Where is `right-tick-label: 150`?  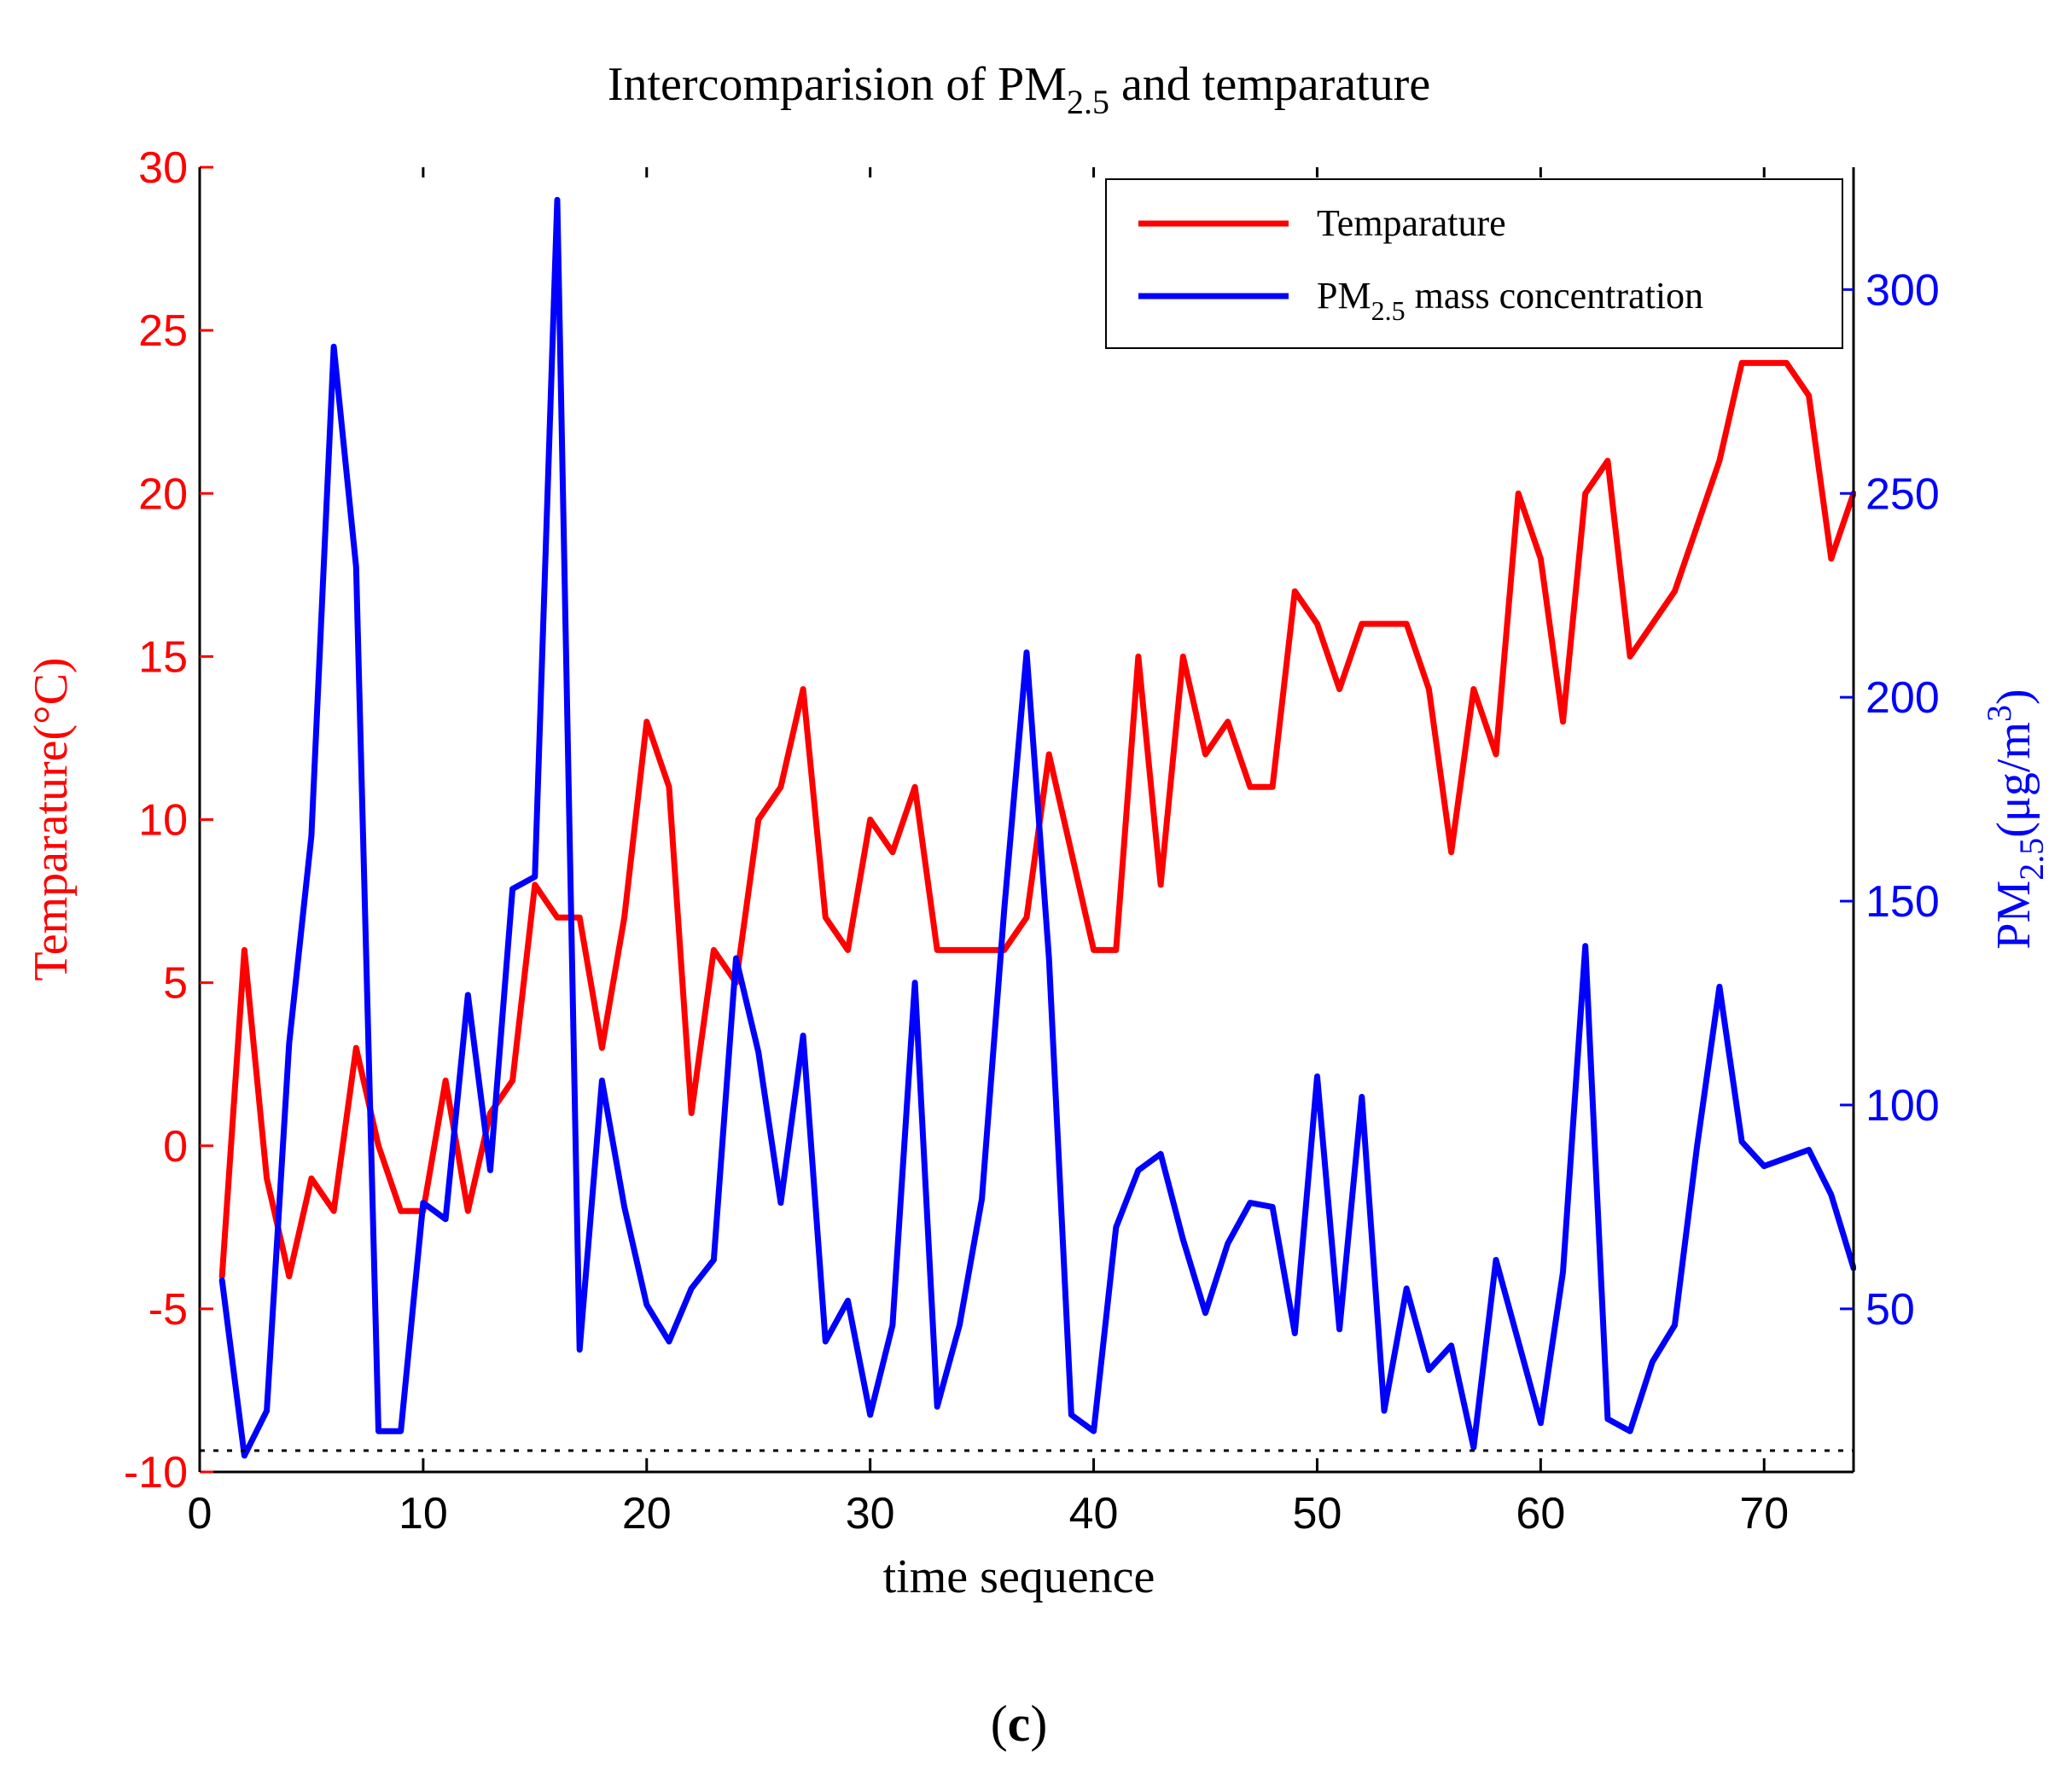
right-tick-label: 150 is located at coordinates (1902, 902).